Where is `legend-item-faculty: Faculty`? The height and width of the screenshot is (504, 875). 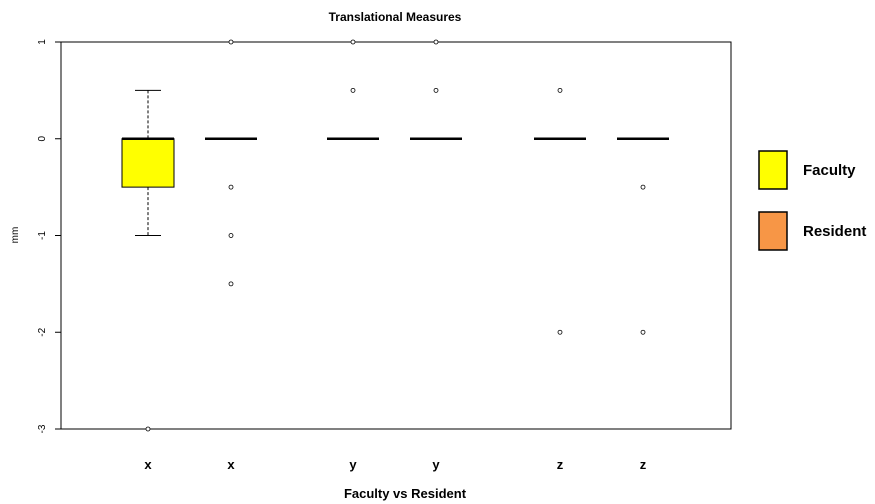 legend-item-faculty: Faculty is located at coordinates (807, 170).